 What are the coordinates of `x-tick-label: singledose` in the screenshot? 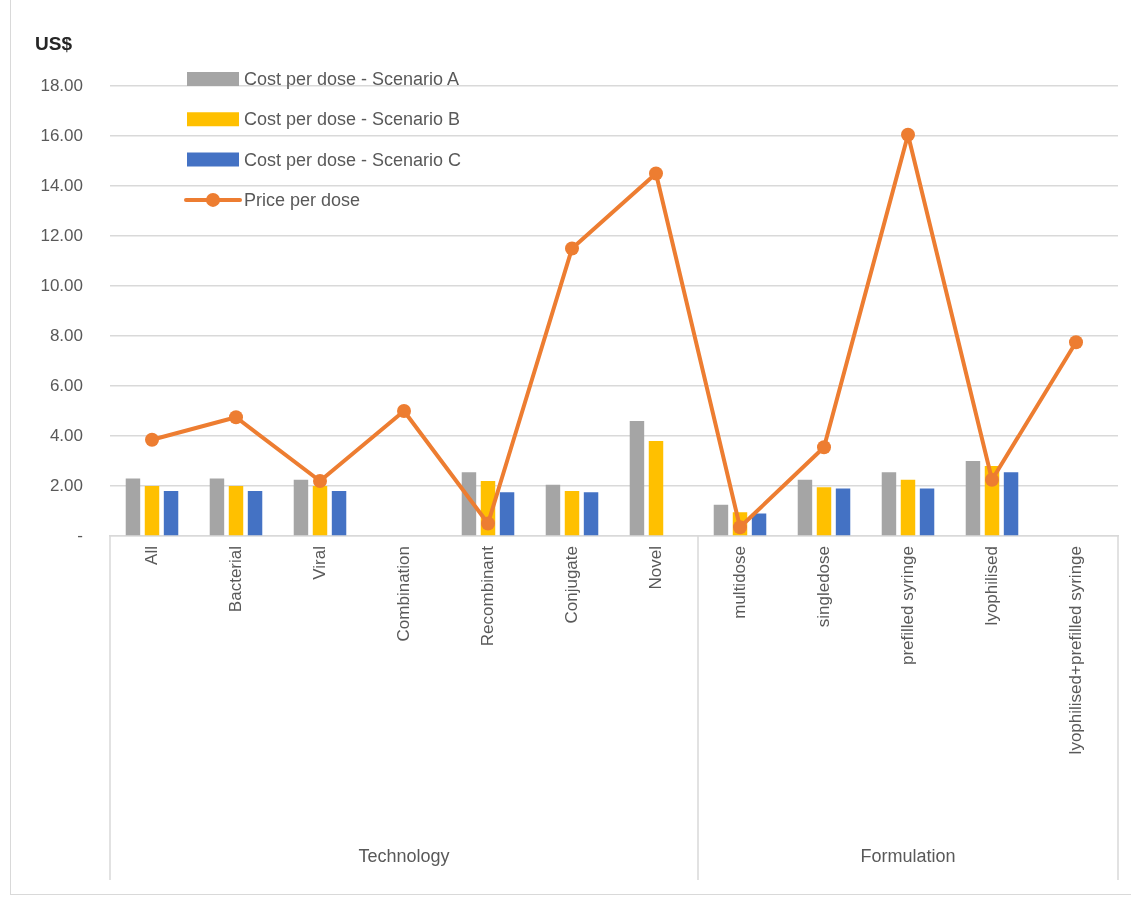 It's located at (823, 587).